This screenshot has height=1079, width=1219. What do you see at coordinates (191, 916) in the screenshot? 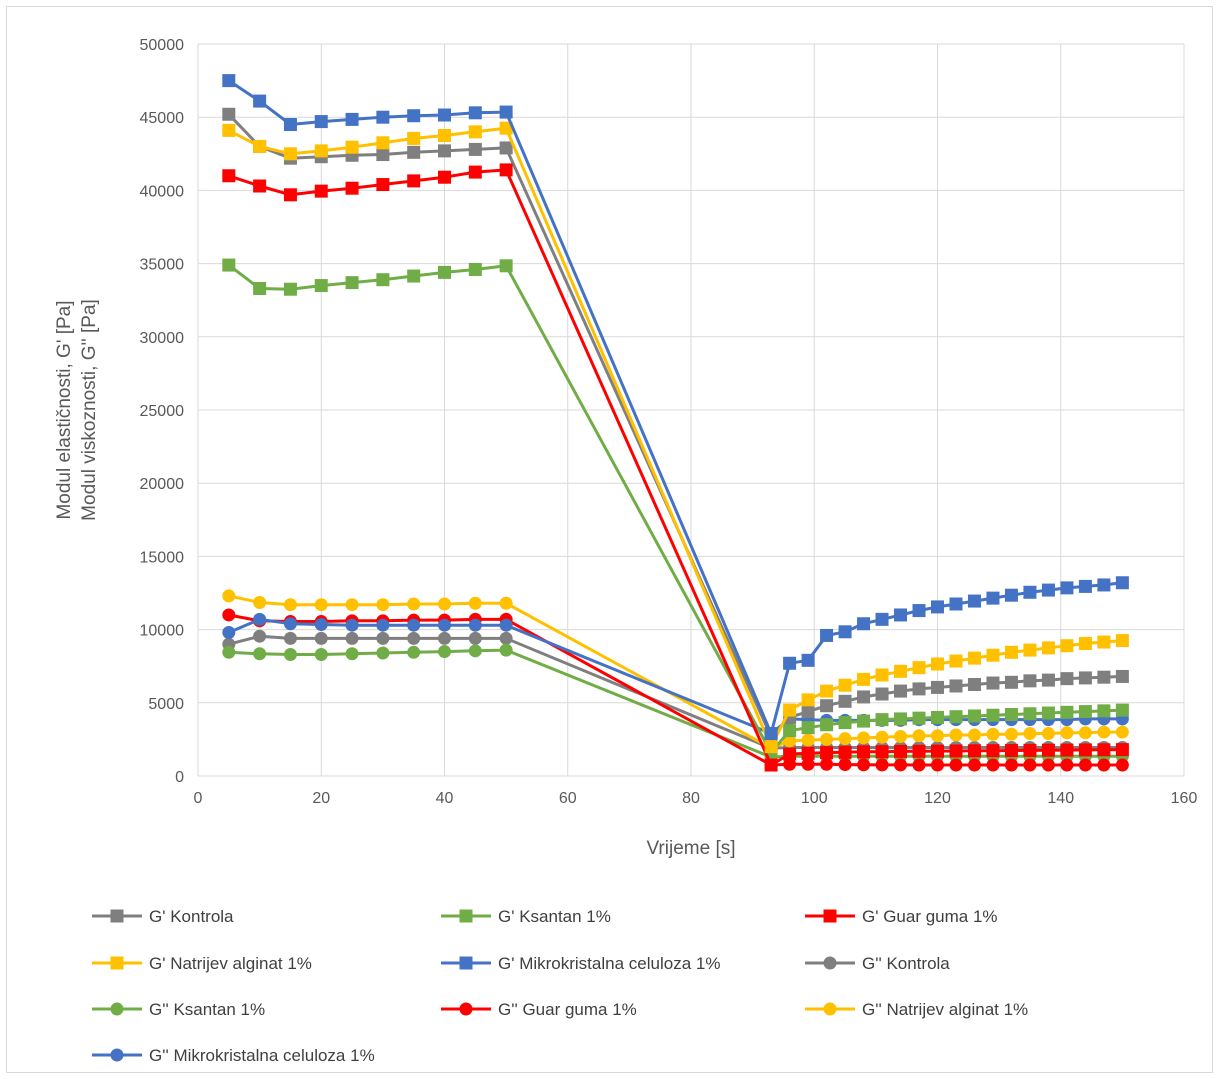
I see `legend-label-0: G' Kontrola` at bounding box center [191, 916].